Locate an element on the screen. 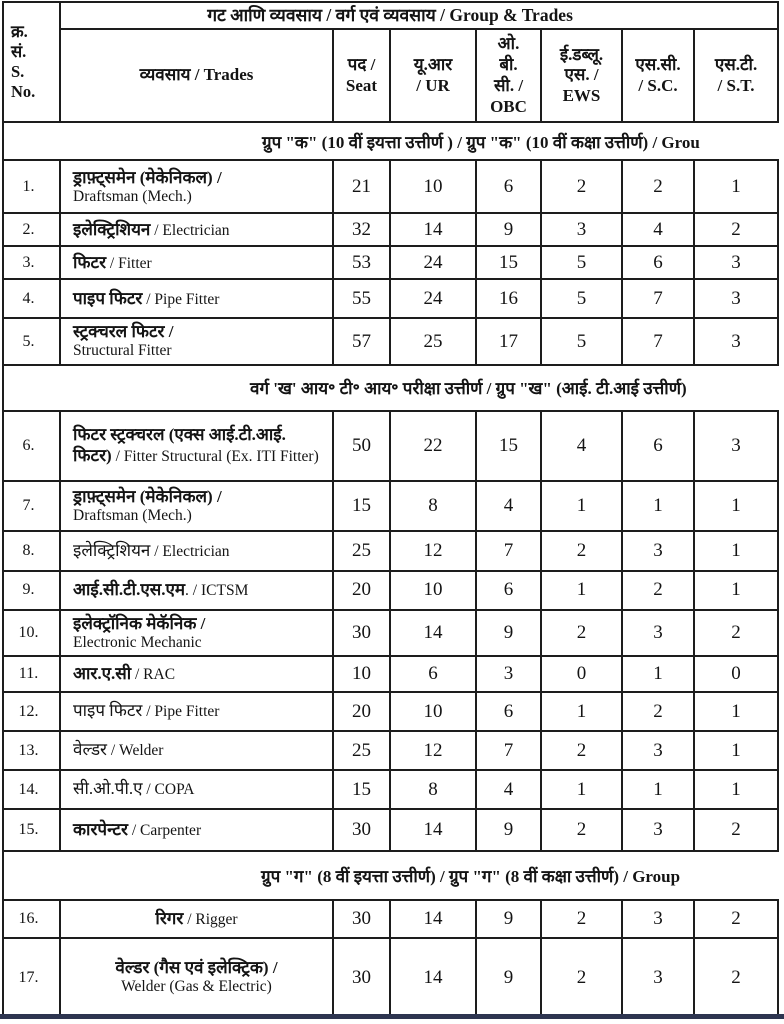 This screenshot has width=784, height=1024. trade-english: / Fitter is located at coordinates (130, 263).